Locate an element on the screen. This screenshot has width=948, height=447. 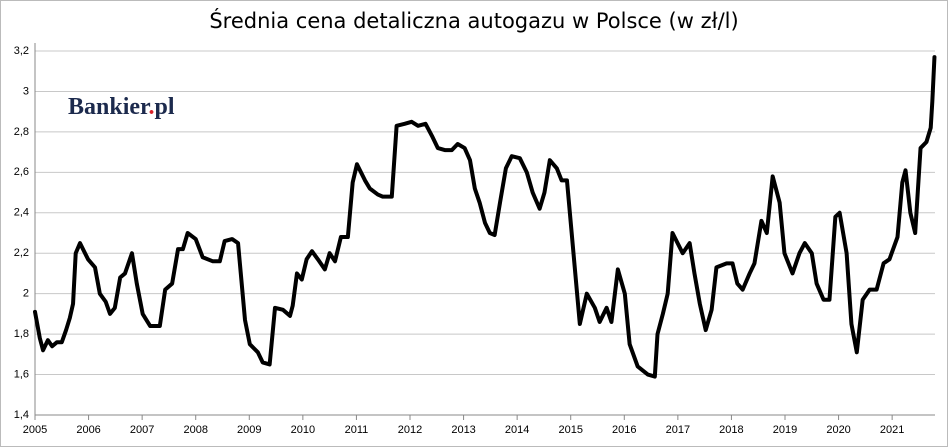
y-tick-label: 1,6 is located at coordinates (21, 374).